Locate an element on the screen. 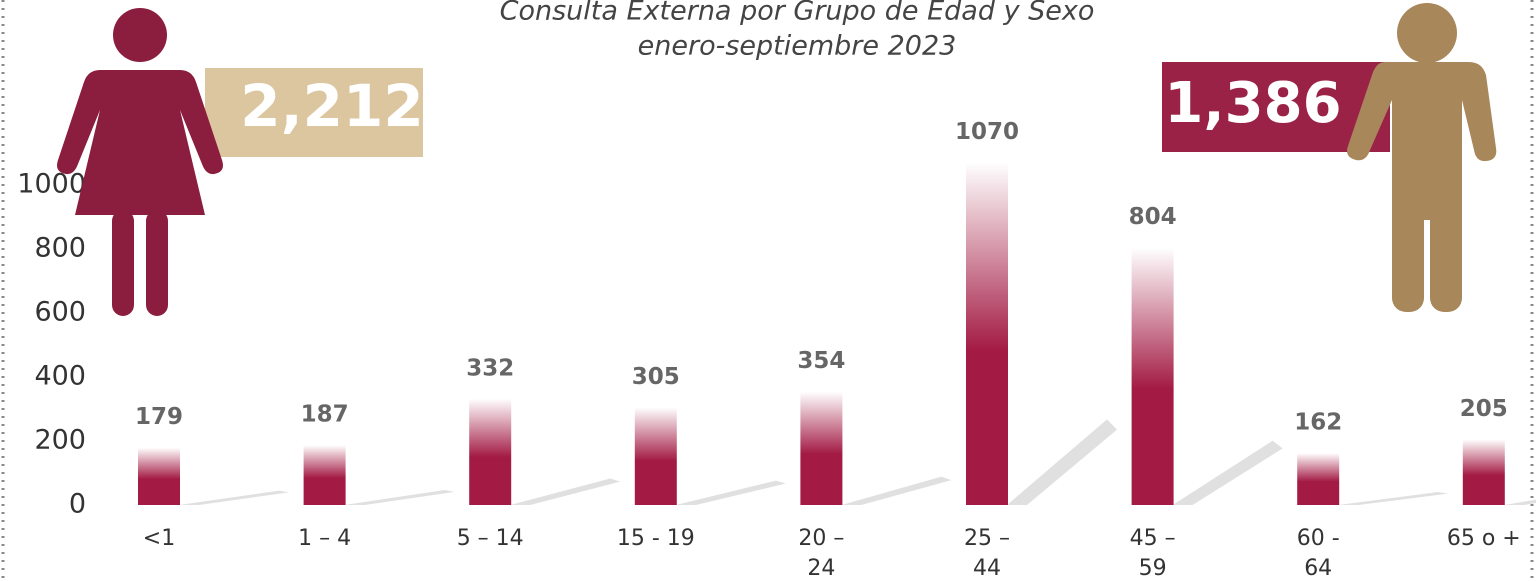 Image resolution: width=1536 pixels, height=581 pixels. data-label: 804 is located at coordinates (1153, 217).